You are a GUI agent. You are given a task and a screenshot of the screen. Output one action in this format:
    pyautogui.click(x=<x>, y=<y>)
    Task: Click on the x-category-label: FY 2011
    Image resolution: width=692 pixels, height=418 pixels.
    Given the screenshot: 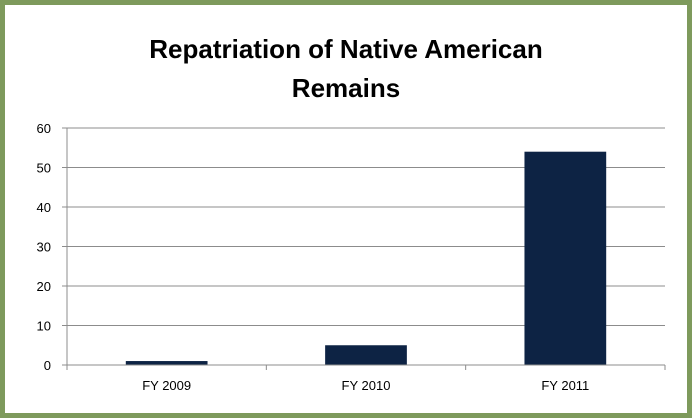 What is the action you would take?
    pyautogui.click(x=565, y=385)
    